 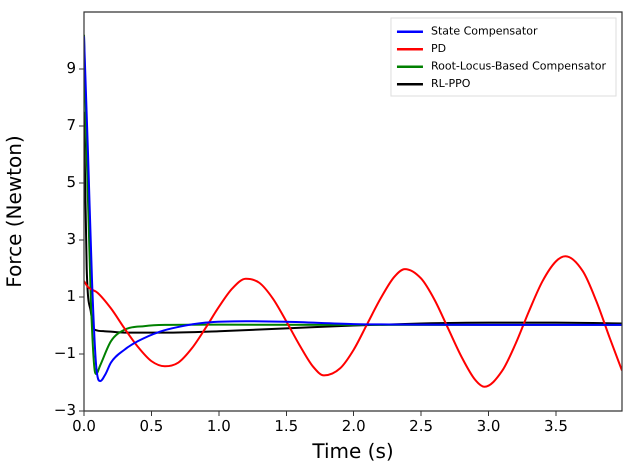 What do you see at coordinates (218, 425) in the screenshot?
I see `x-tick-label: 1.0` at bounding box center [218, 425].